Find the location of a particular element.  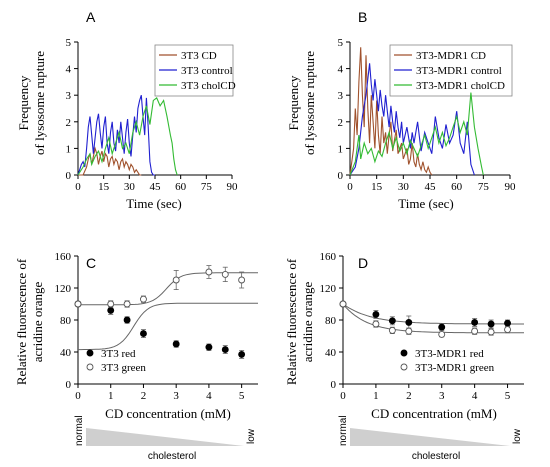

panel-d-ylabel-line2: acridine orange is located at coordinates (307, 322).